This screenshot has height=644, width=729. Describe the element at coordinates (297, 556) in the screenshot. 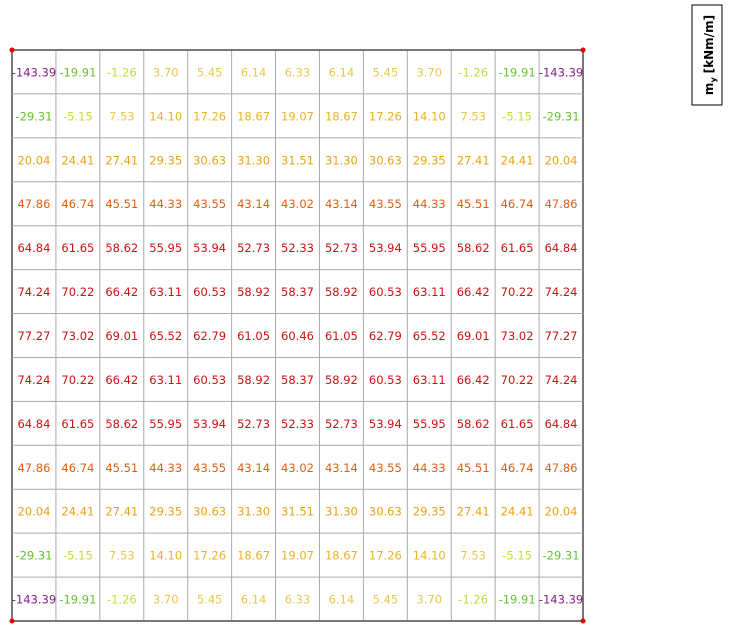

I see `cell-value: 19.07` at that location.